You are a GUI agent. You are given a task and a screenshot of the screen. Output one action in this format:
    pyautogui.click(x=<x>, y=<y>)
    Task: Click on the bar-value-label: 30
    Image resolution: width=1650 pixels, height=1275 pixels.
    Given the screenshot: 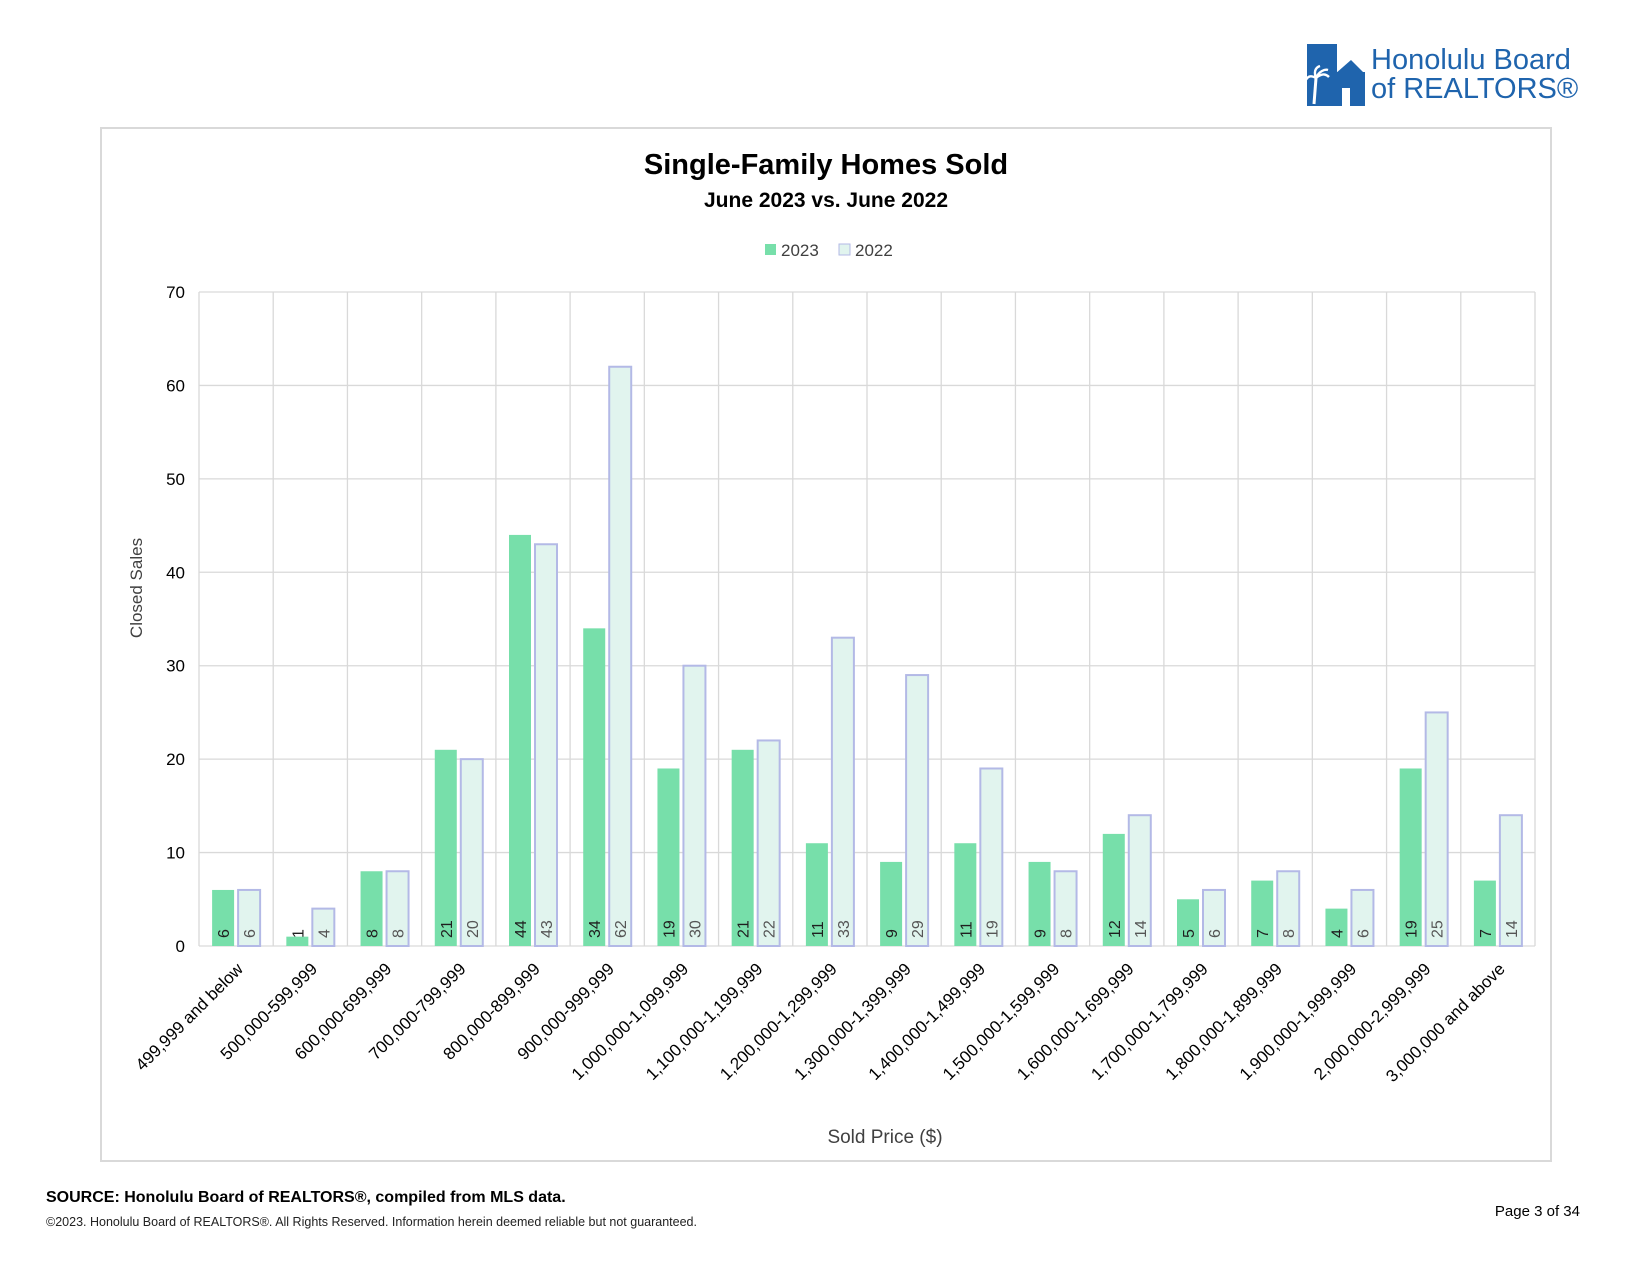 What is the action you would take?
    pyautogui.click(x=695, y=929)
    